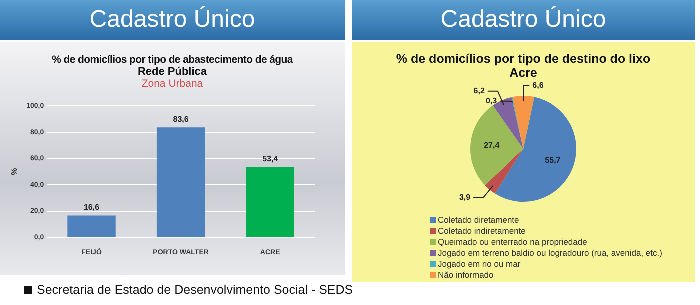 The height and width of the screenshot is (305, 700). What do you see at coordinates (492, 101) in the screenshot?
I see `data-label: 0,3` at bounding box center [492, 101].